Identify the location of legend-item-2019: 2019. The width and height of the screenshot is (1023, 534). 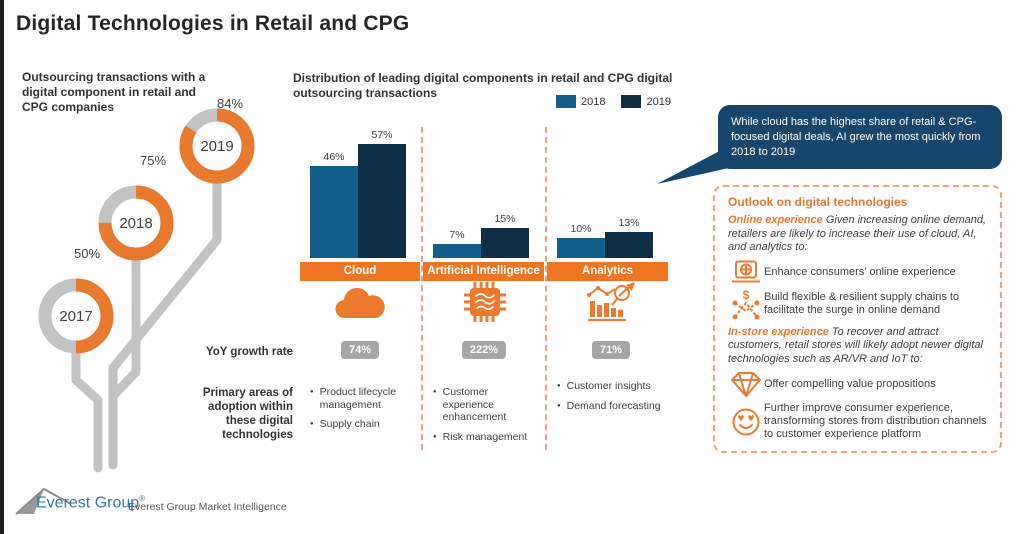
(646, 101).